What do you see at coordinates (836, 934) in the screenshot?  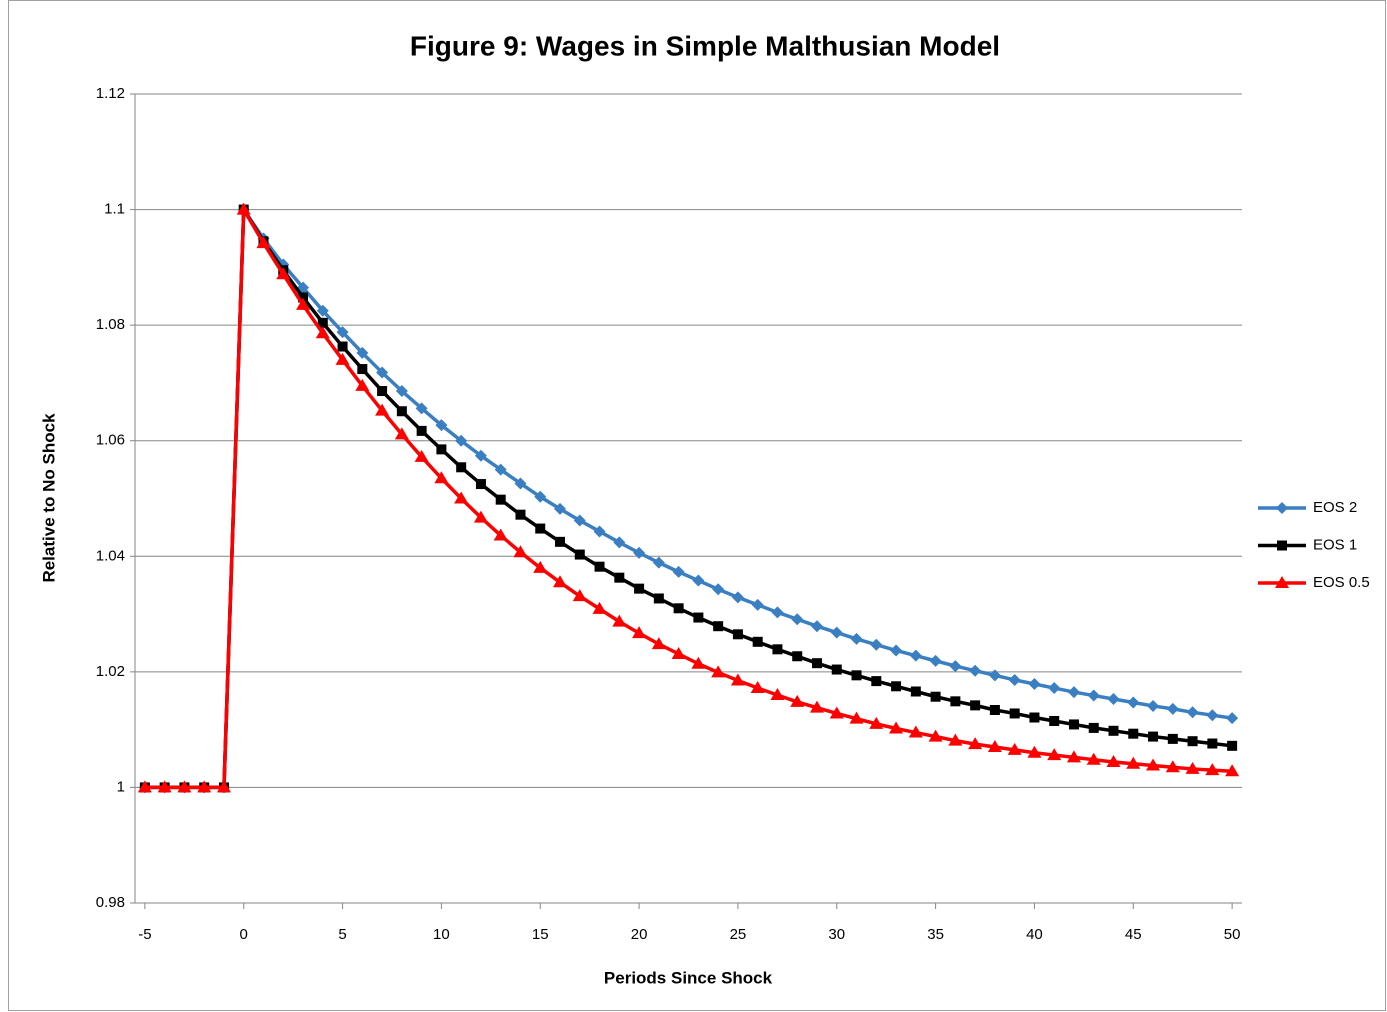 I see `x-tick-label: 30` at bounding box center [836, 934].